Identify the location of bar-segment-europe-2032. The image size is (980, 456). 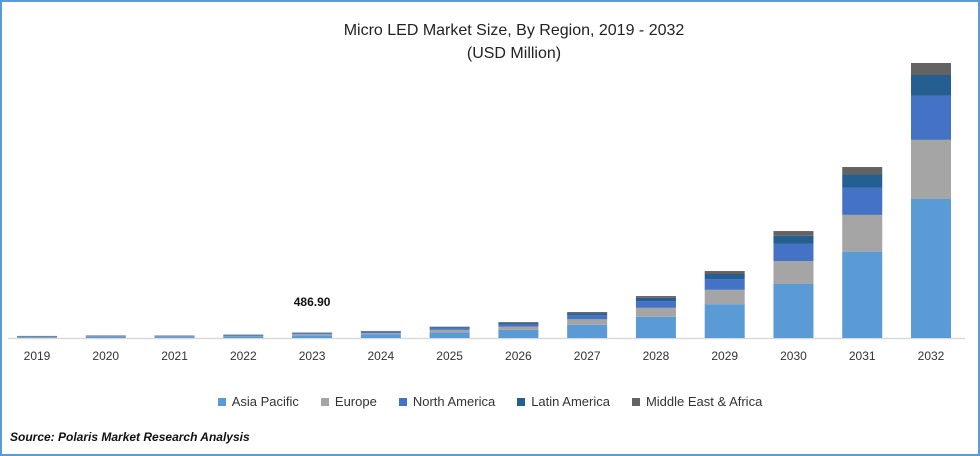
(931, 169).